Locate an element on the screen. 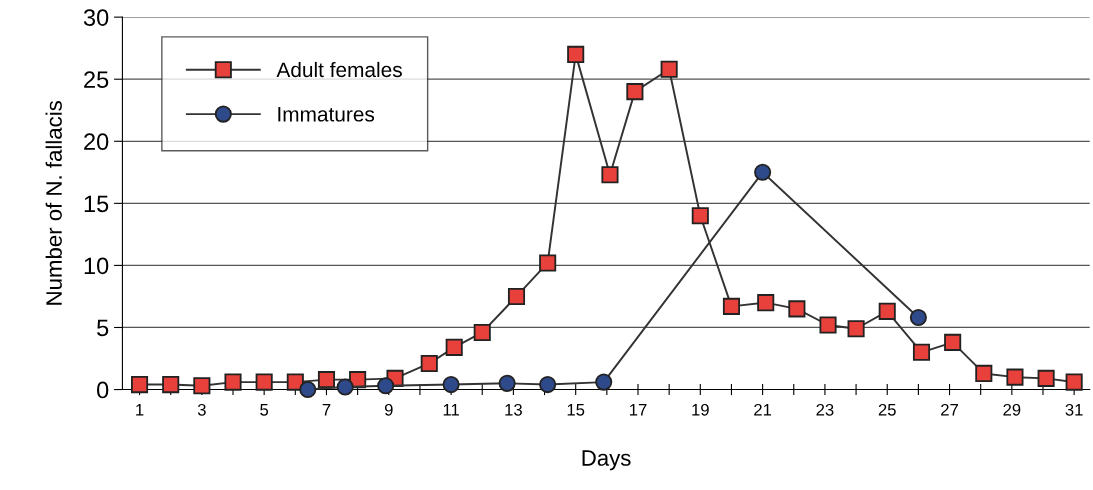 This screenshot has width=1093, height=490. x-tick-label: 11 is located at coordinates (451, 410).